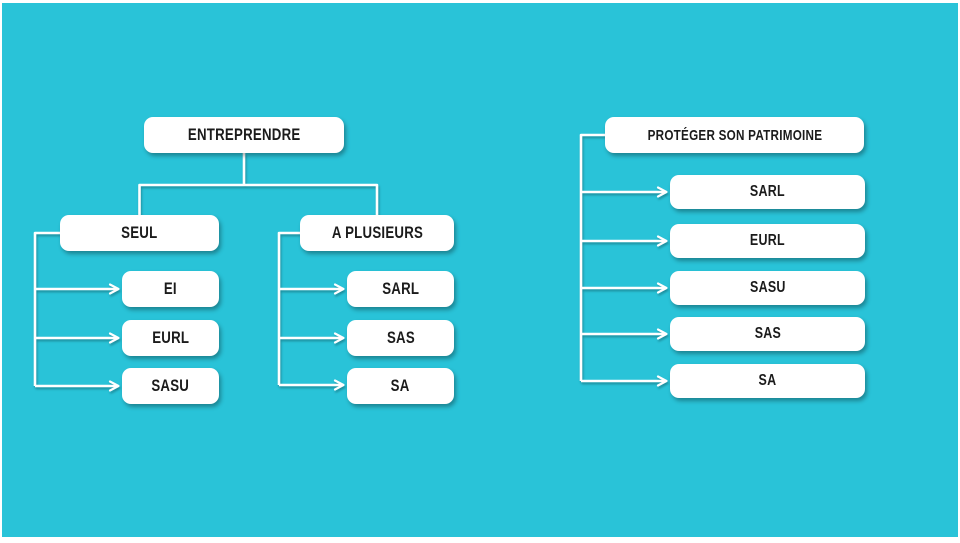  I want to click on node-sa-label: SA, so click(400, 385).